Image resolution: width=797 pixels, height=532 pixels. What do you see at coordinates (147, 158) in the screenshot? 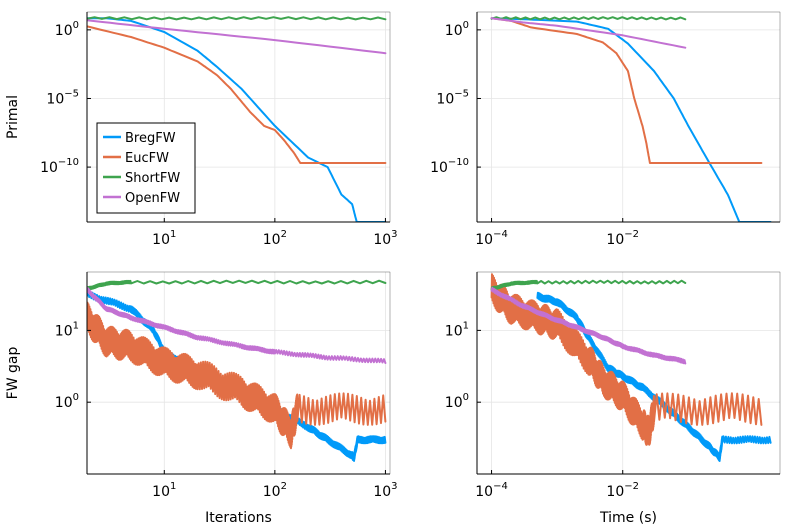
I see `legend-label-eucfw: EucFW` at bounding box center [147, 158].